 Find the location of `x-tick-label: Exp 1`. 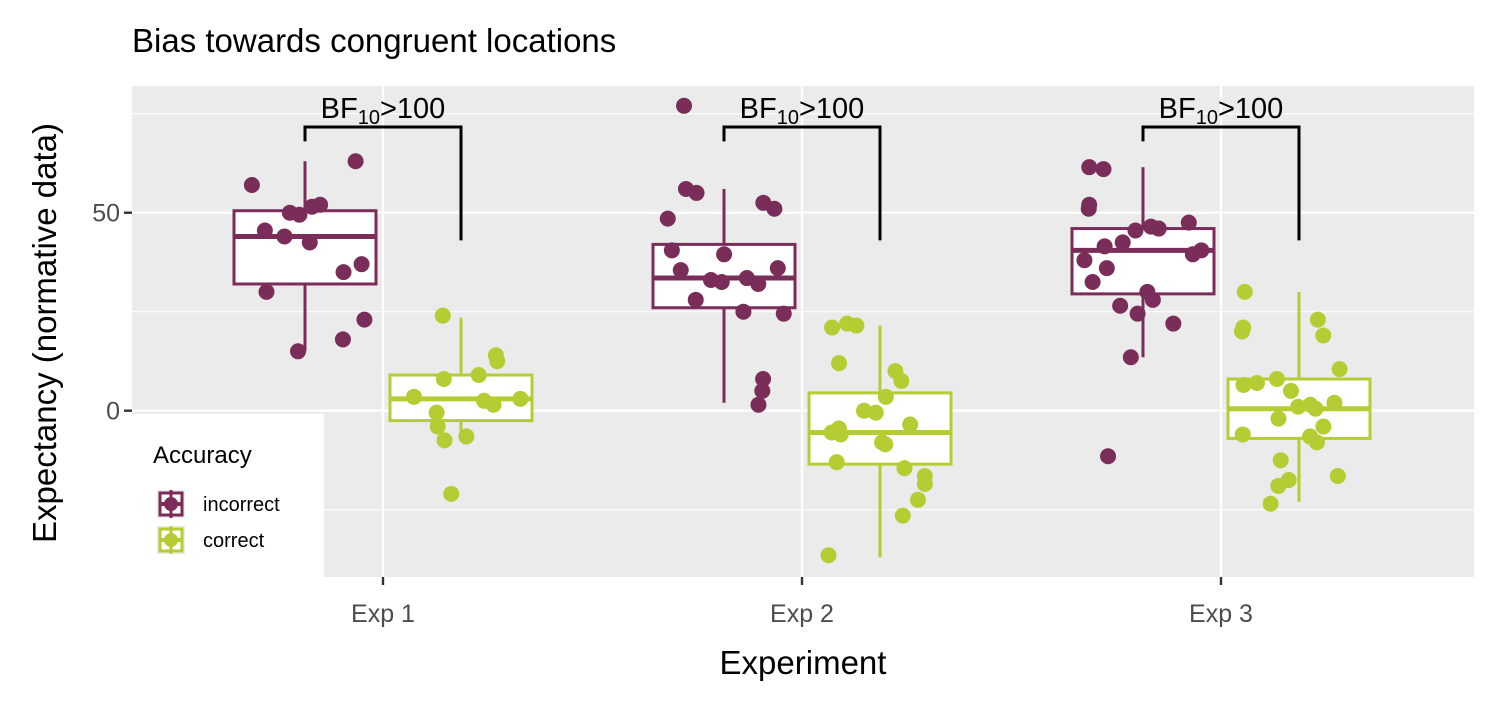

x-tick-label: Exp 1 is located at coordinates (383, 614).